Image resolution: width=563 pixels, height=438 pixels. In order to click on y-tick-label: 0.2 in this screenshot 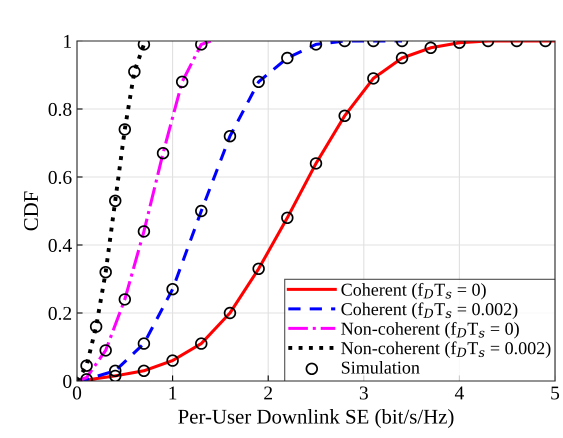, I will do `click(60, 313)`.